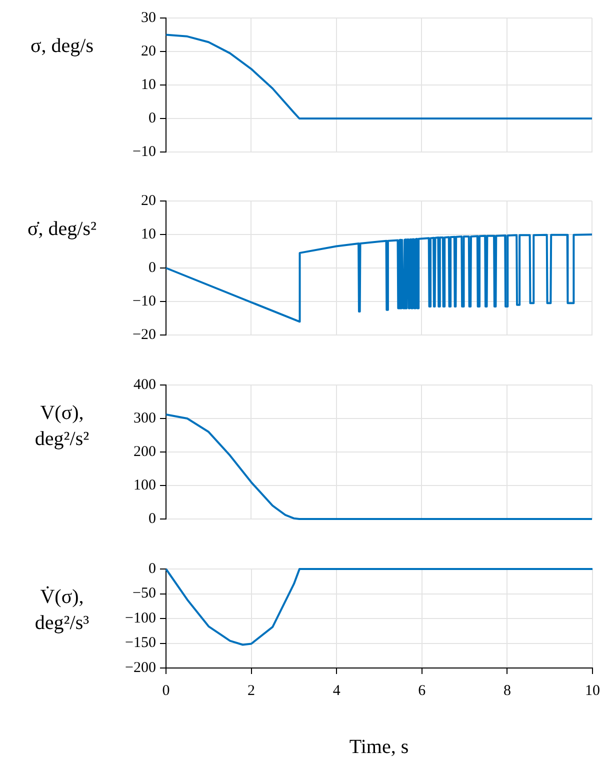 This screenshot has height=784, width=603. Describe the element at coordinates (379, 747) in the screenshot. I see `x-axis-title: Time, s` at that location.